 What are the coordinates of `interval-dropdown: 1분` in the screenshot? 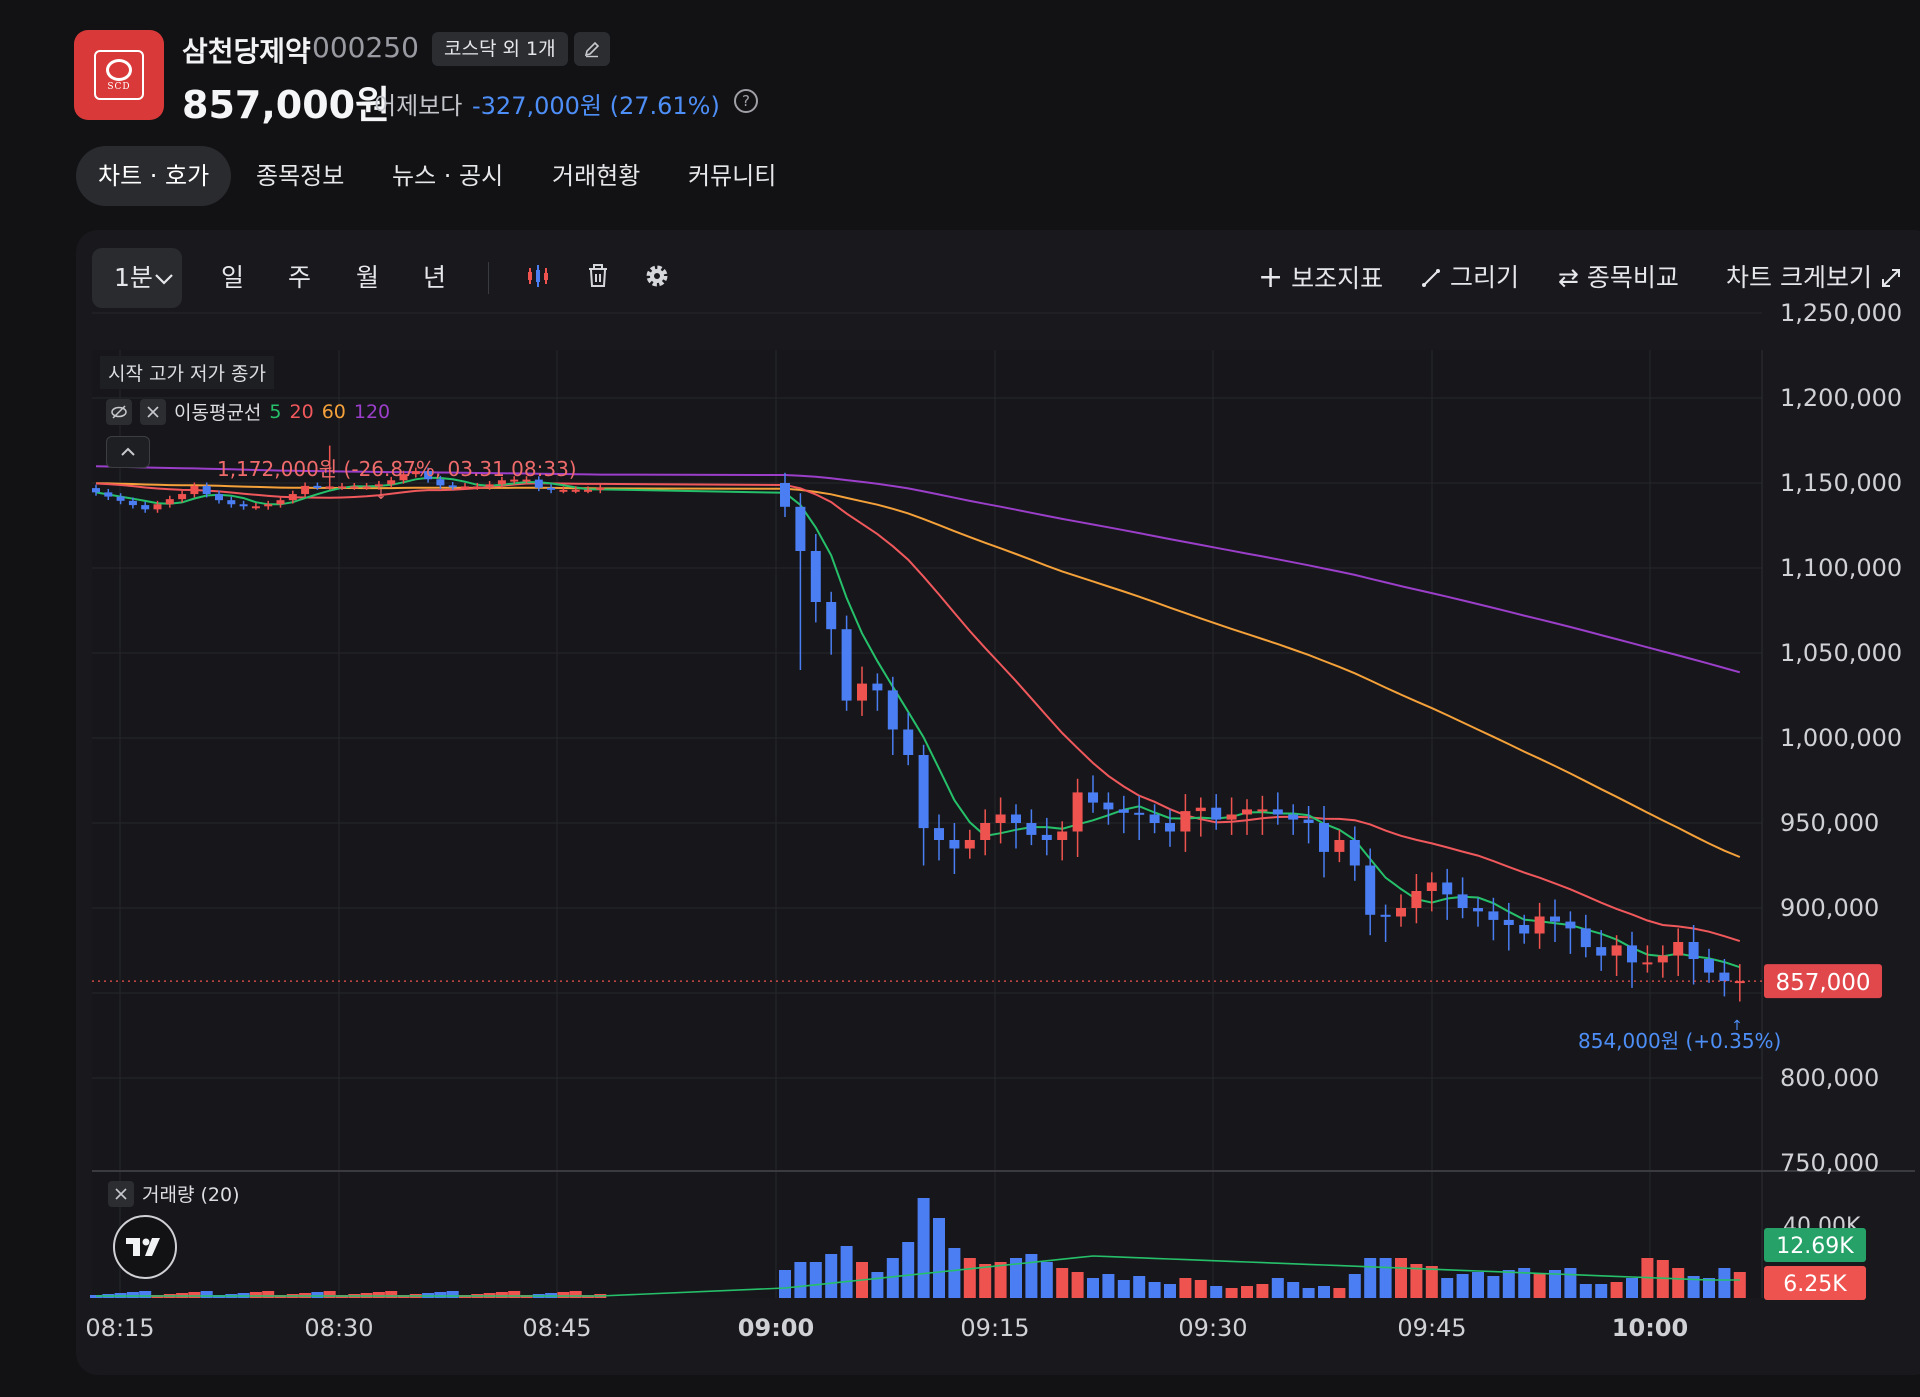 It's located at (137, 278).